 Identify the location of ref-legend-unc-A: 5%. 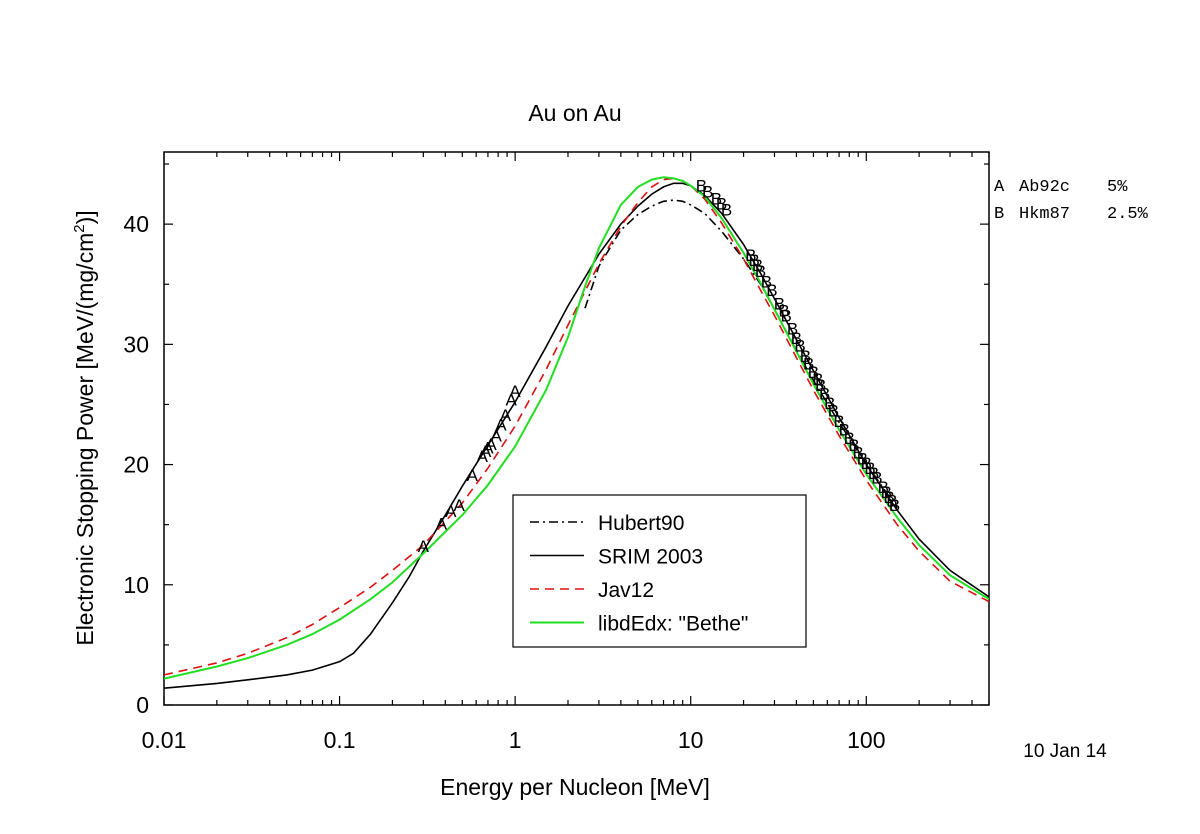
(1117, 187).